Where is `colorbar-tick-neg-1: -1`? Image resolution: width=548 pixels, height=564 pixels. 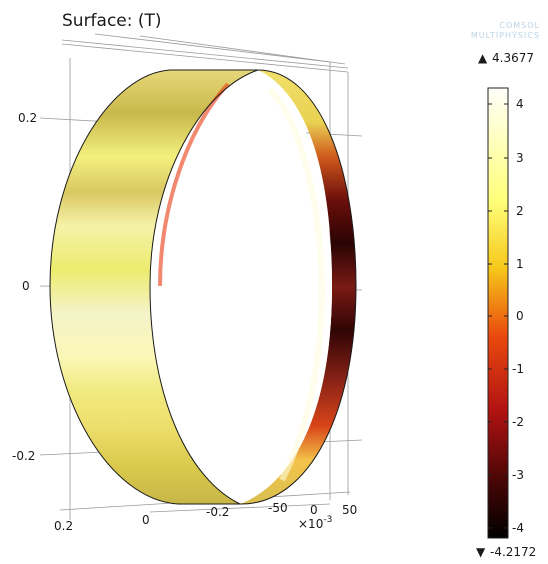
colorbar-tick-neg-1: -1 is located at coordinates (518, 369).